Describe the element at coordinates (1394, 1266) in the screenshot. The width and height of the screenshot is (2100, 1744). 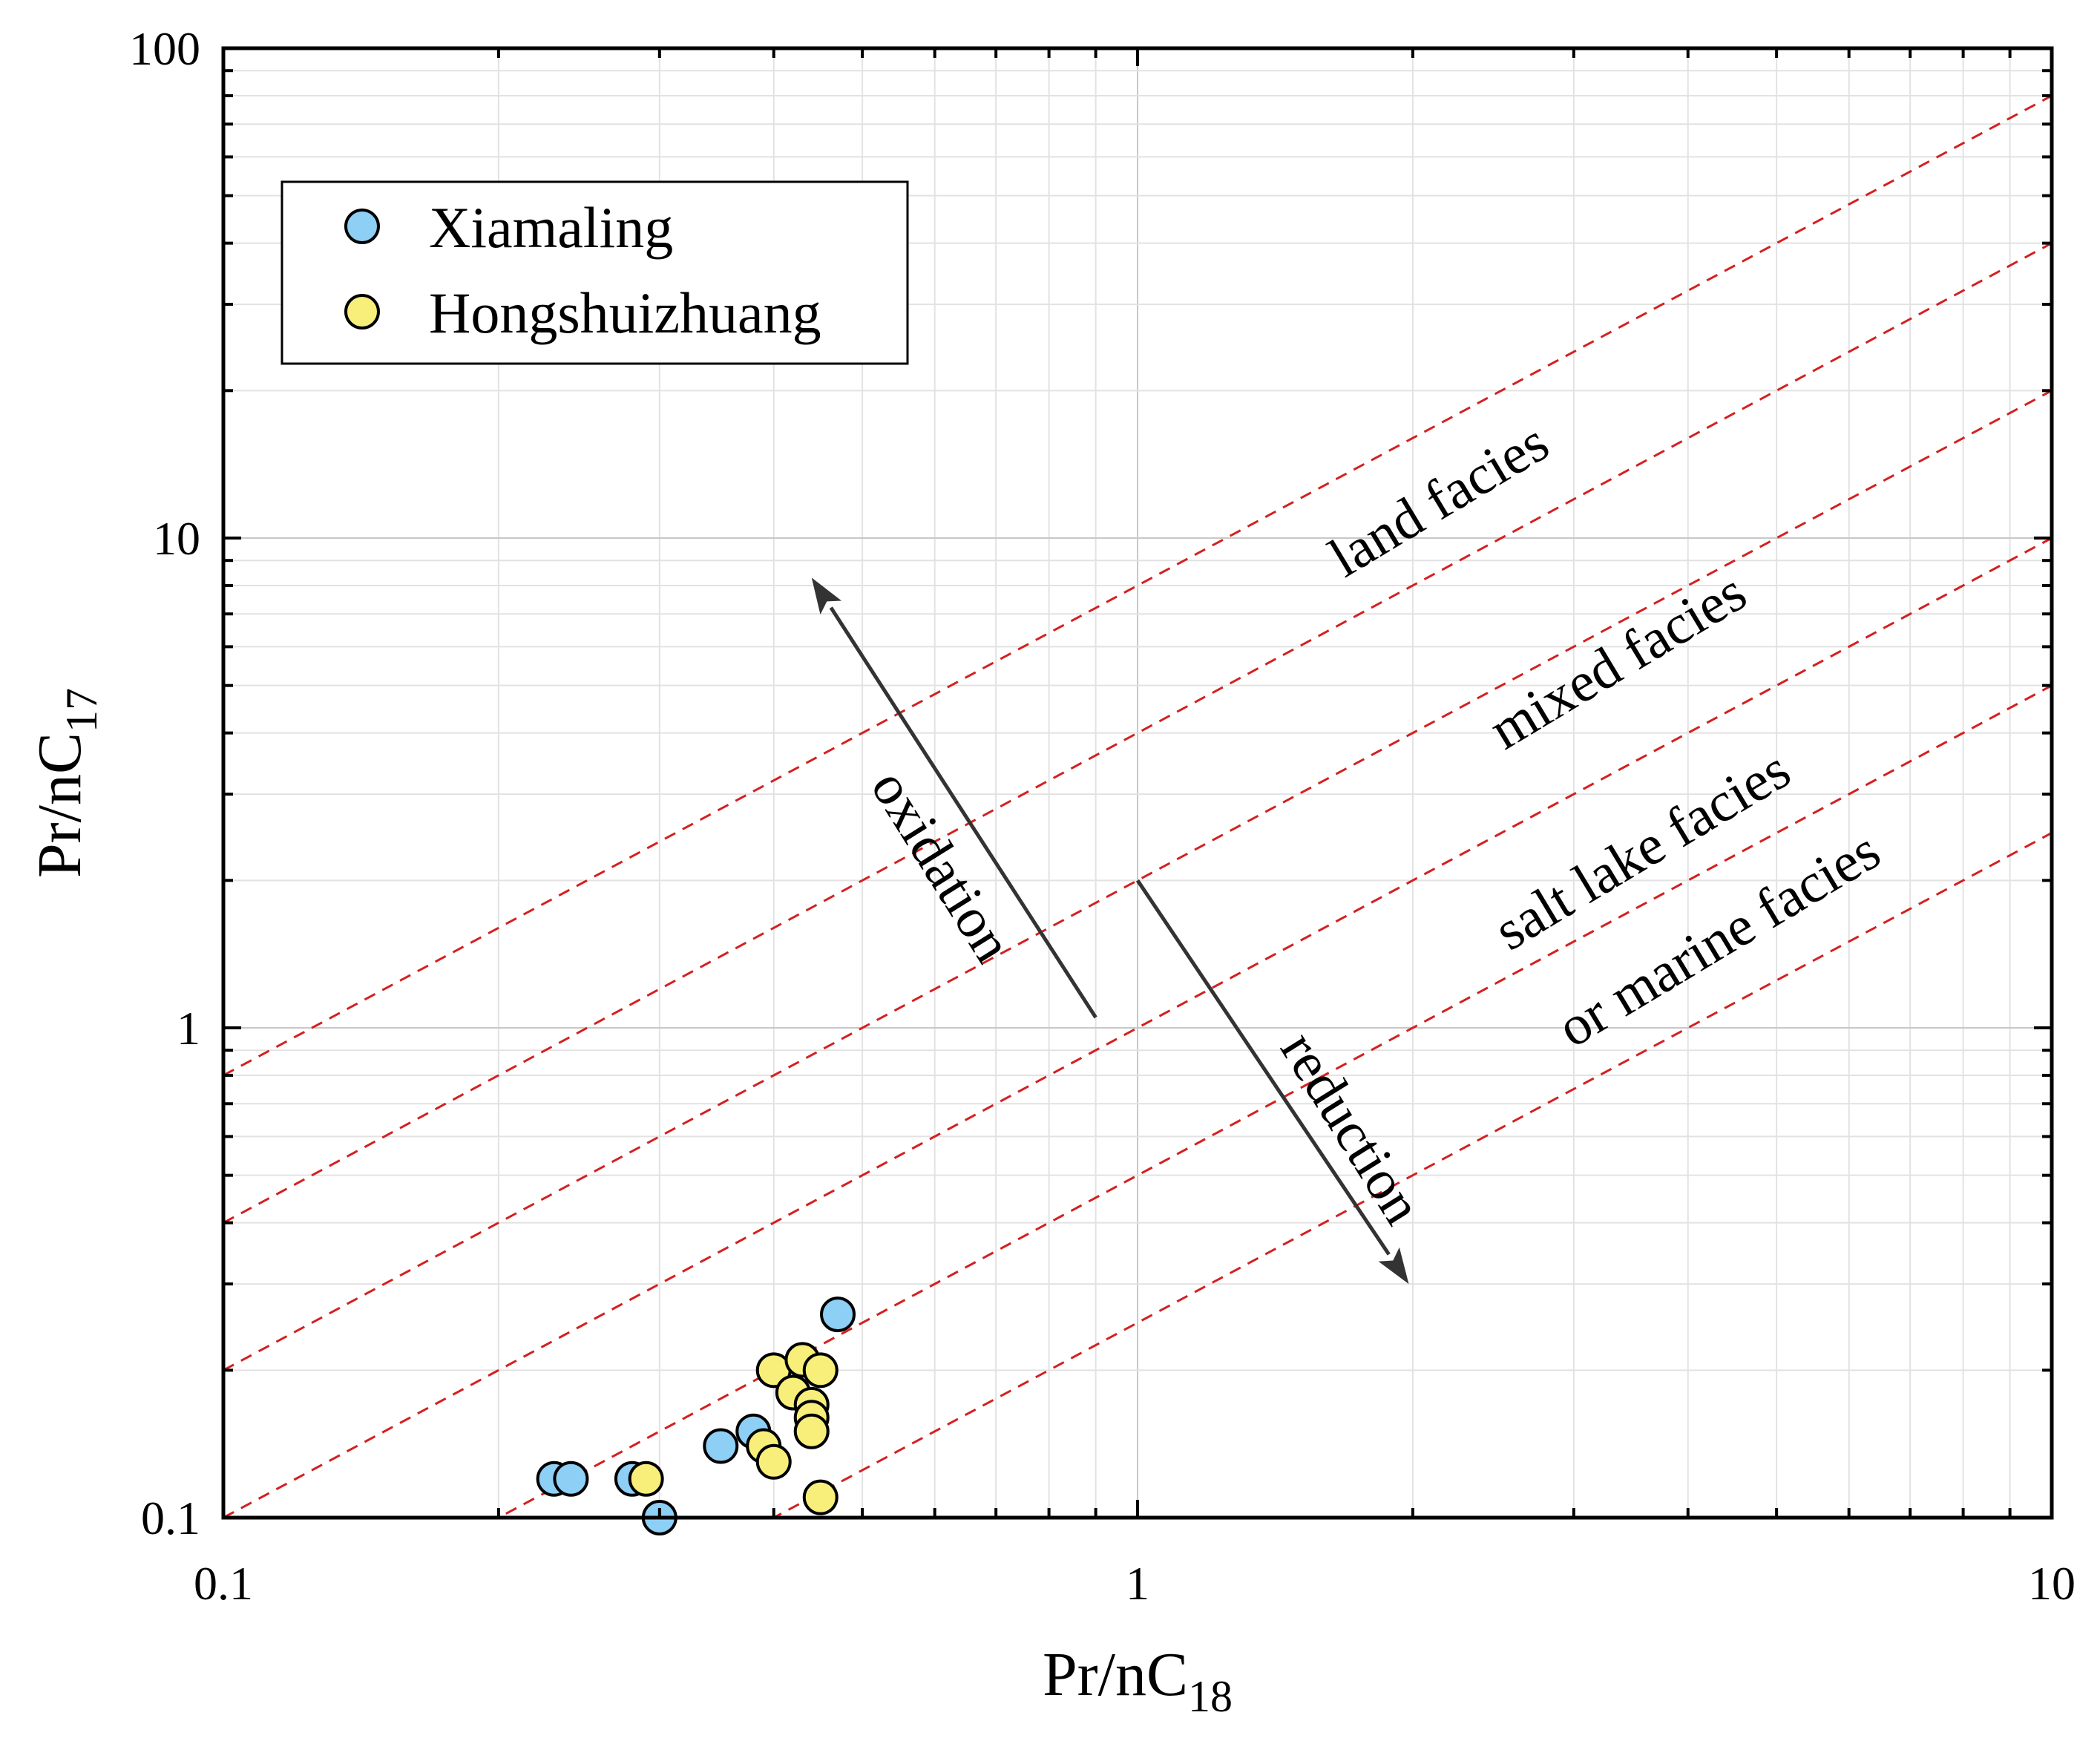
I see `arrow-reduction-head` at that location.